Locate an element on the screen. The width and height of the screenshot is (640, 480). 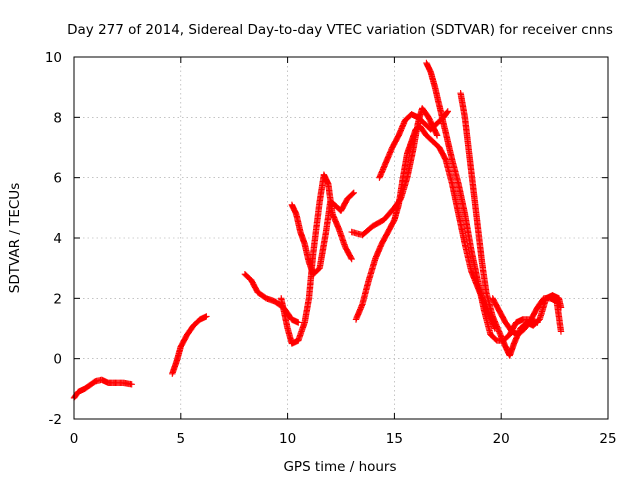
marker-path-seg-b is located at coordinates (189, 345).